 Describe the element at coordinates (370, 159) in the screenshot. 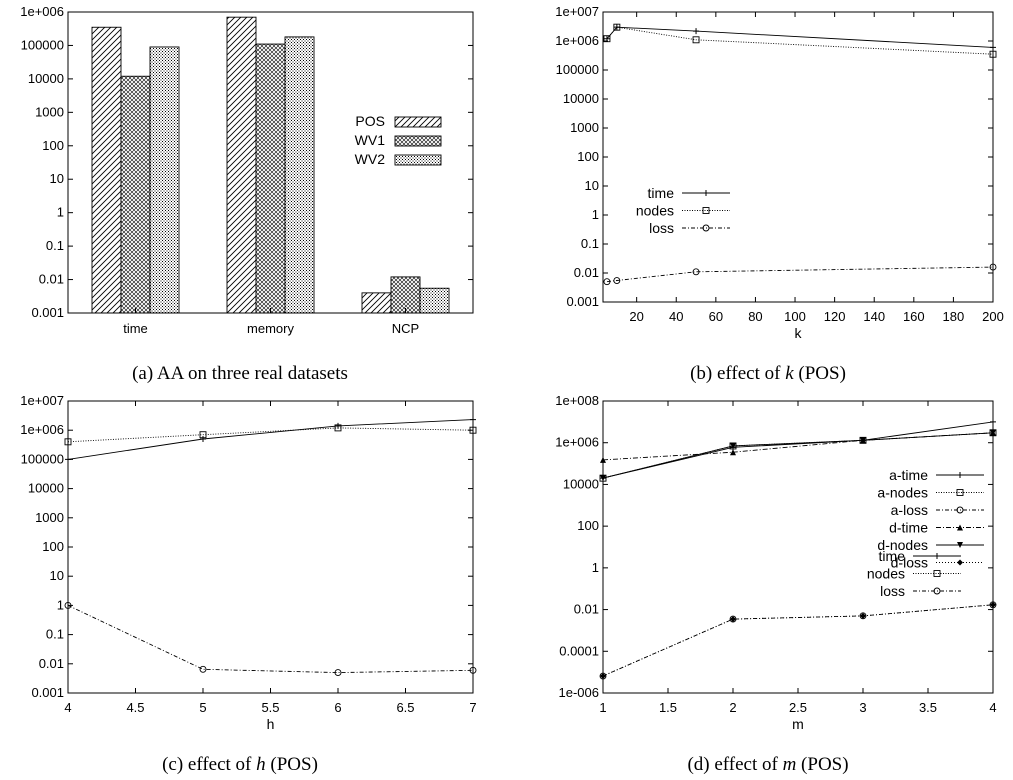

I see `legend-label: WV2` at that location.